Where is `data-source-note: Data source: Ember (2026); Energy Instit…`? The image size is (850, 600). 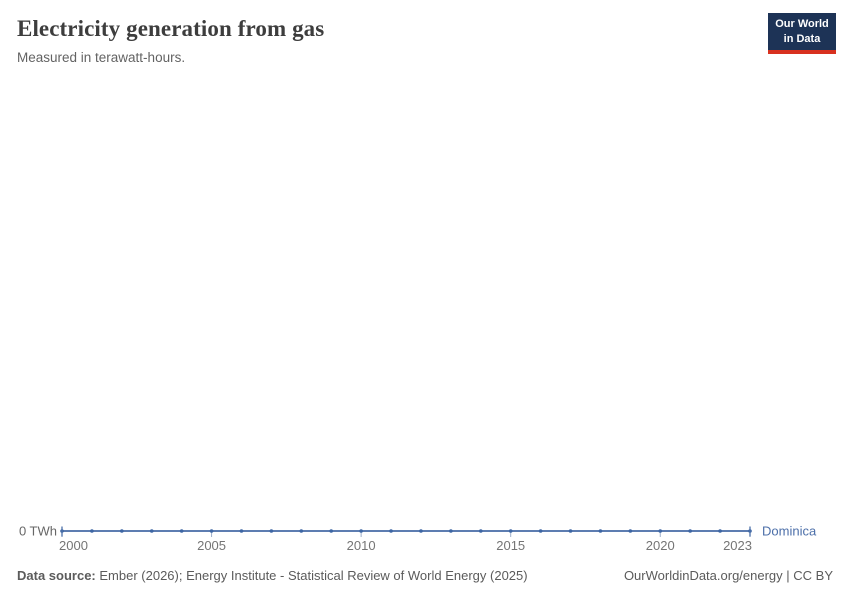
data-source-note: Data source: Ember (2026); Energy Instit… is located at coordinates (272, 575).